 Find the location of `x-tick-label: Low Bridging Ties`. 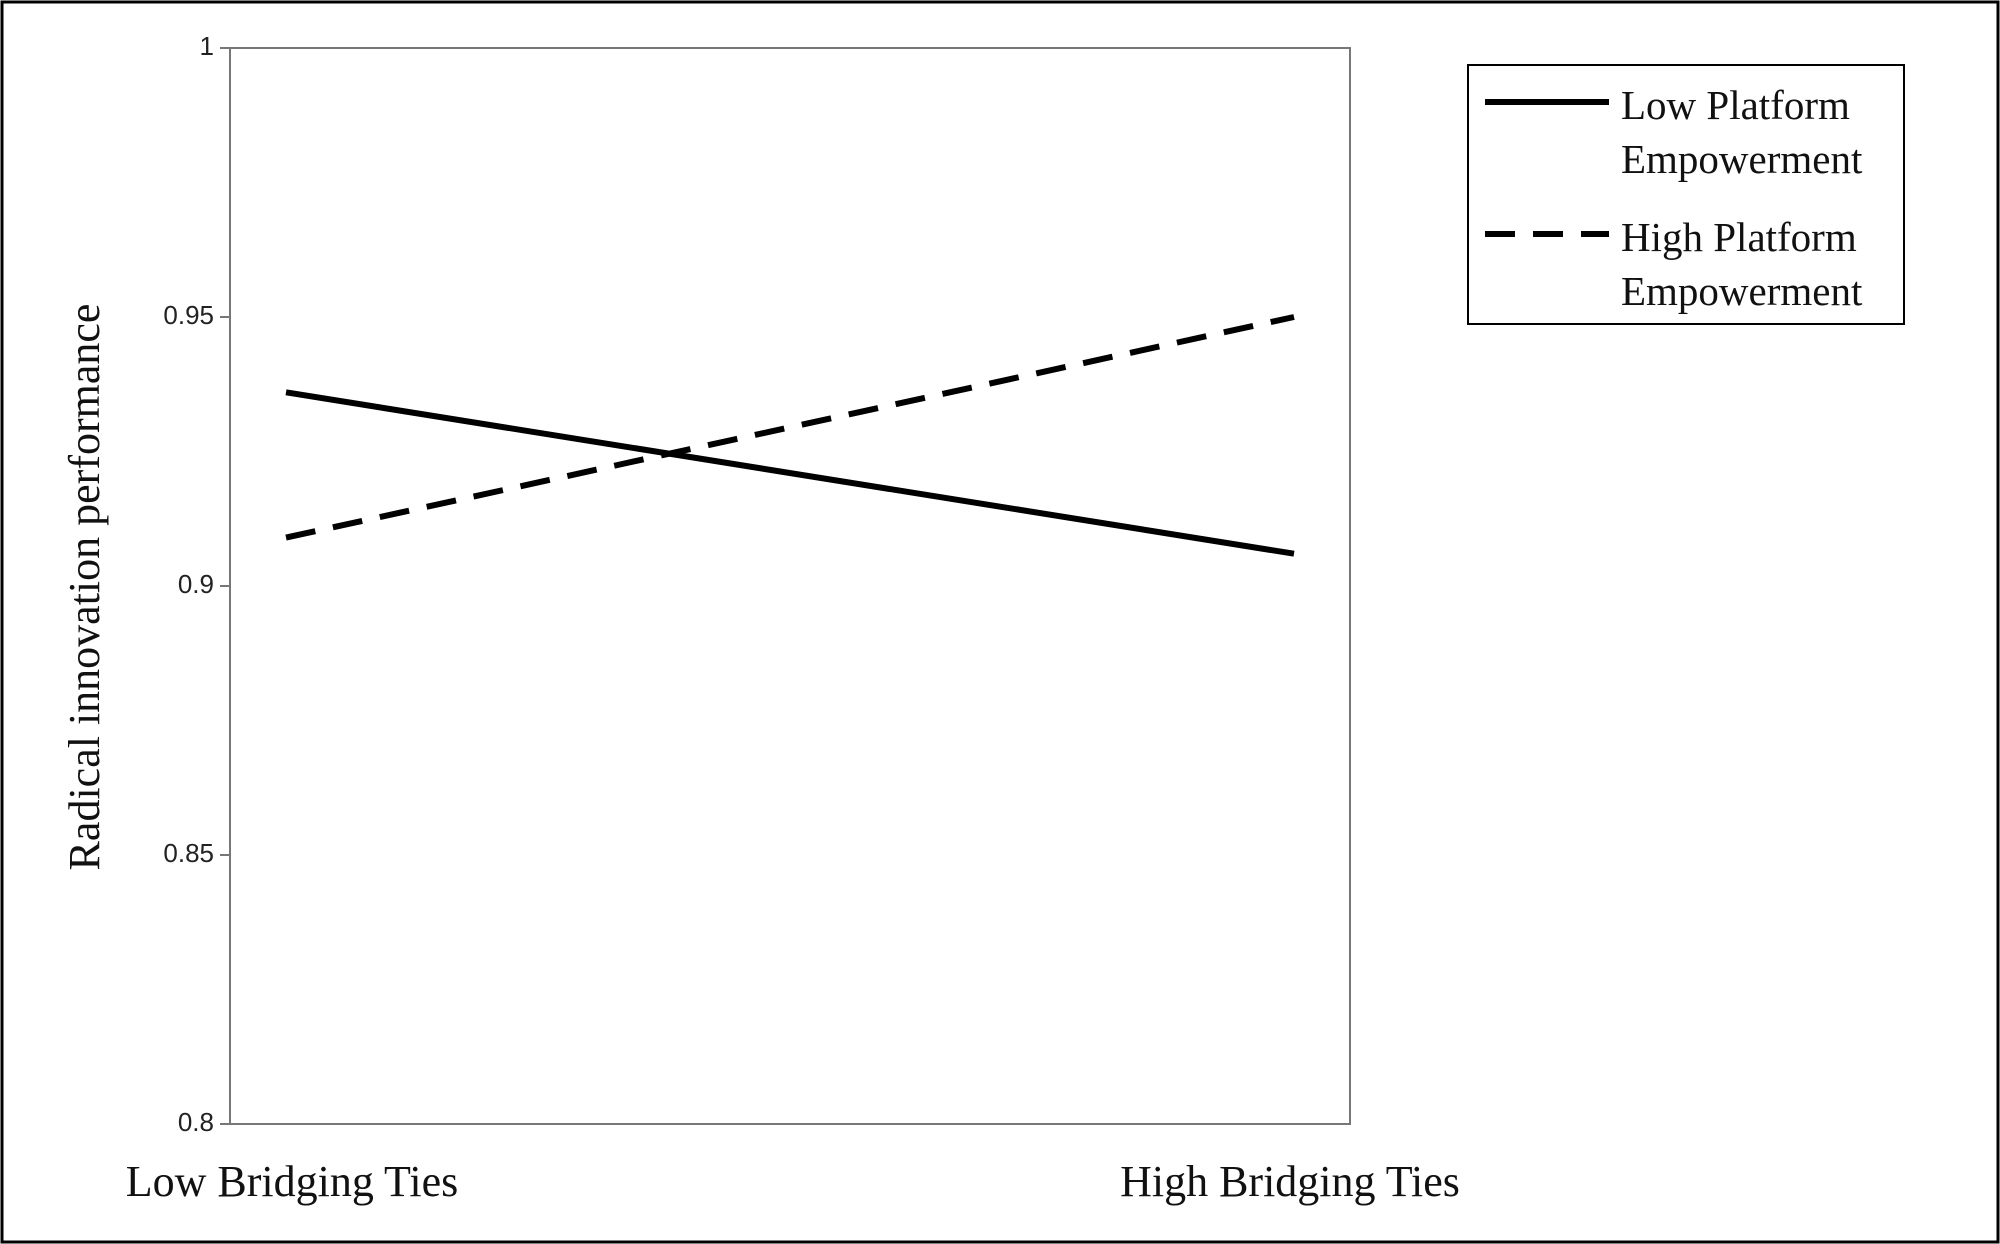

x-tick-label: Low Bridging Ties is located at coordinates (292, 1181).